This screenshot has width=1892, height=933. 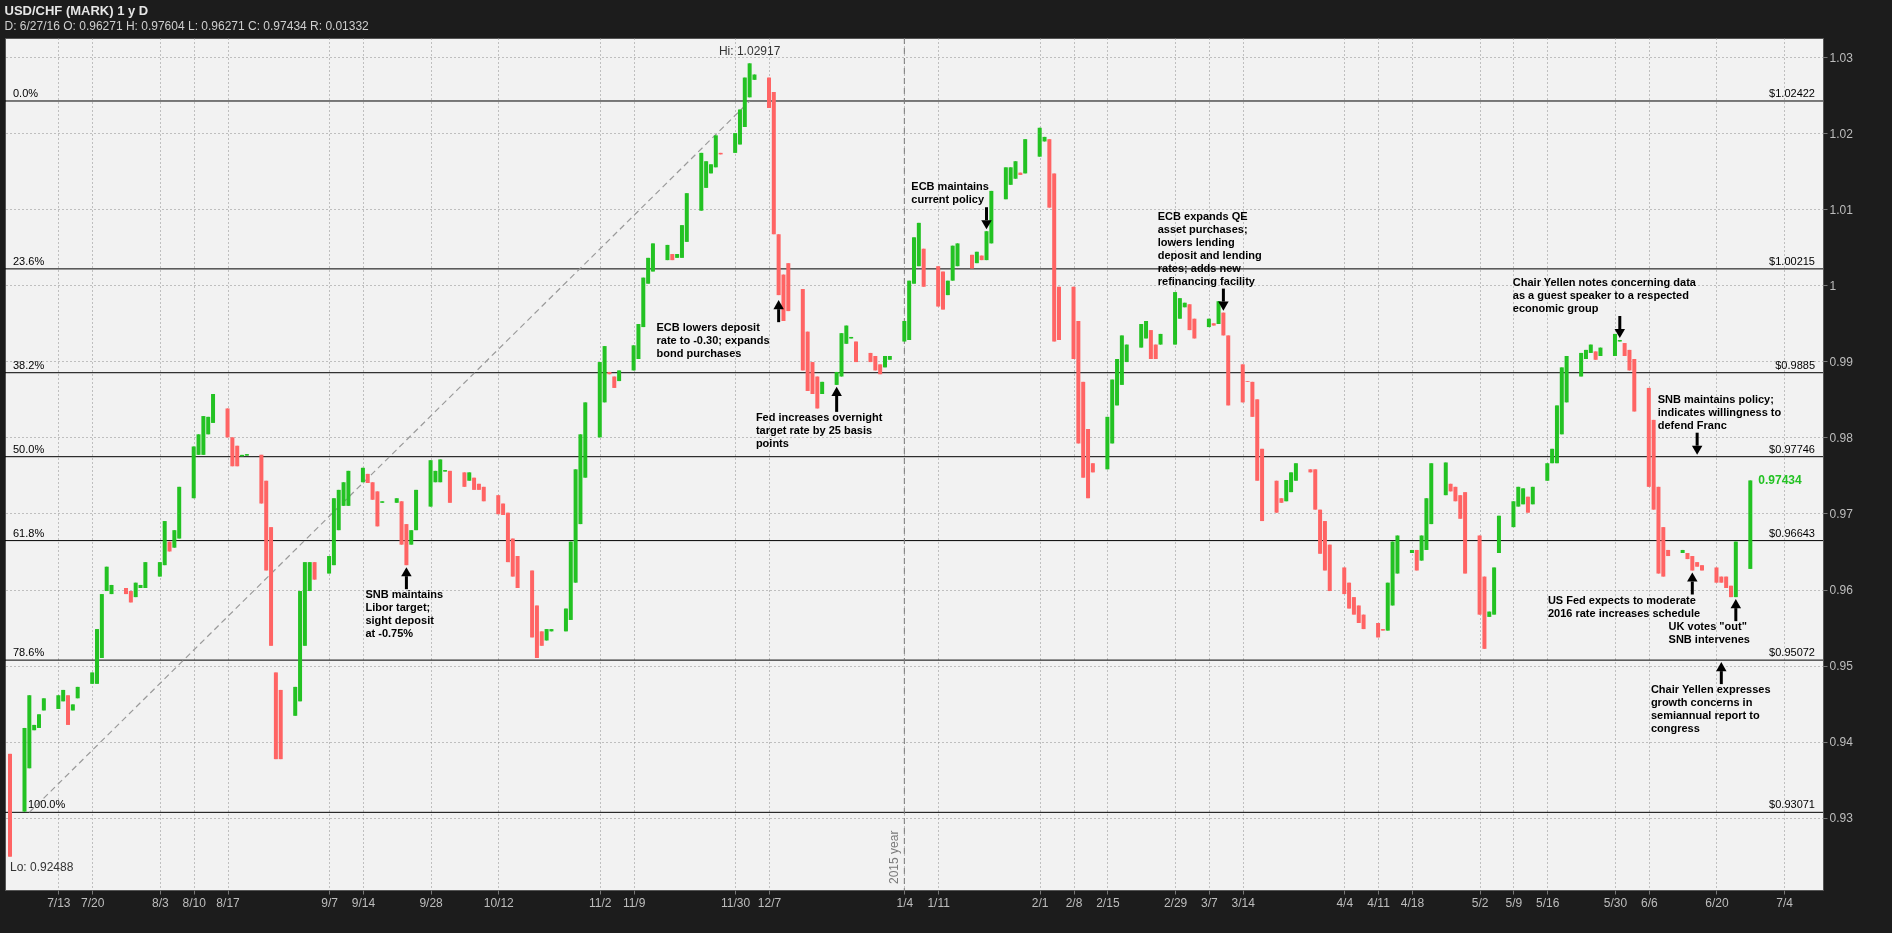 I want to click on x-tick-label: 6/20, so click(x=1717, y=902).